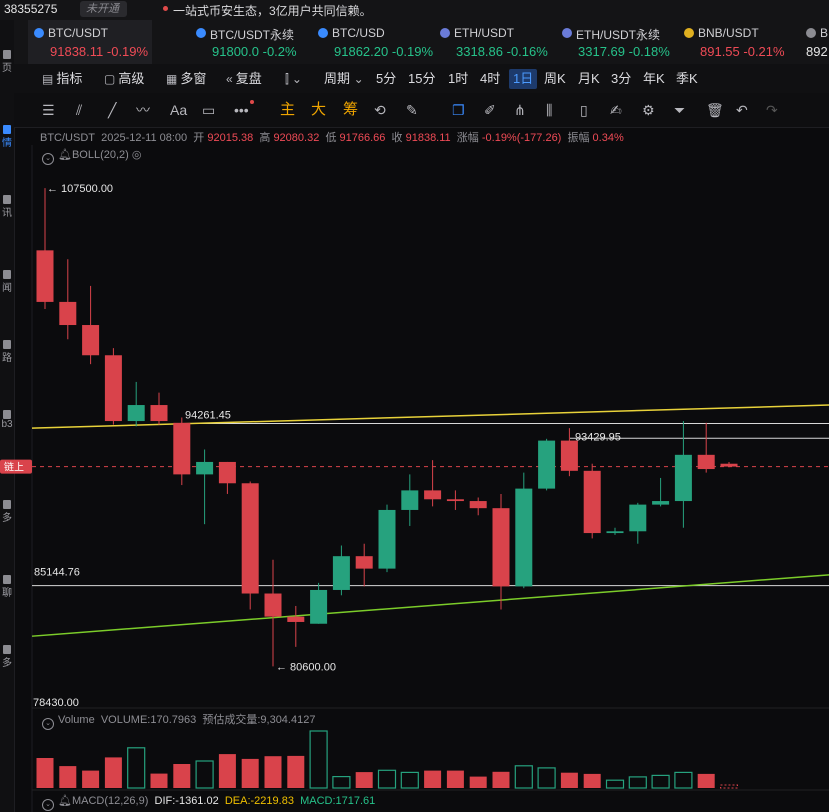  What do you see at coordinates (555, 78) in the screenshot?
I see `period-week: 周K` at bounding box center [555, 78].